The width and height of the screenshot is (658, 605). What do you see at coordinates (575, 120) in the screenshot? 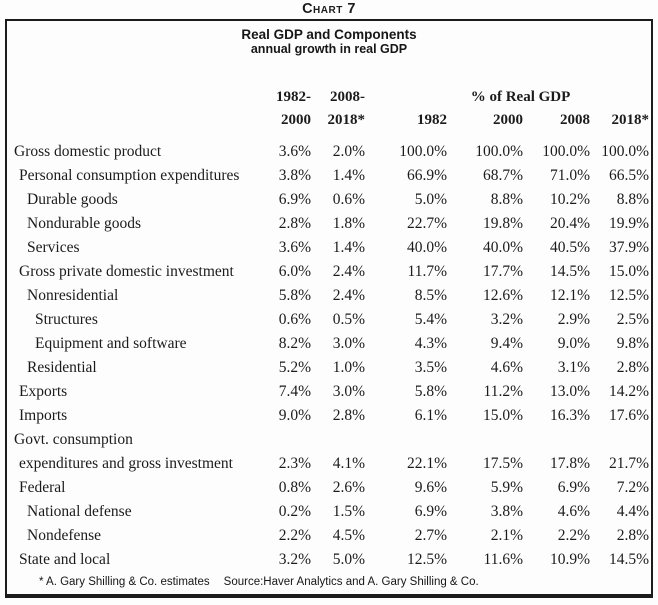
I see `column-header-2008-share: 2008` at bounding box center [575, 120].